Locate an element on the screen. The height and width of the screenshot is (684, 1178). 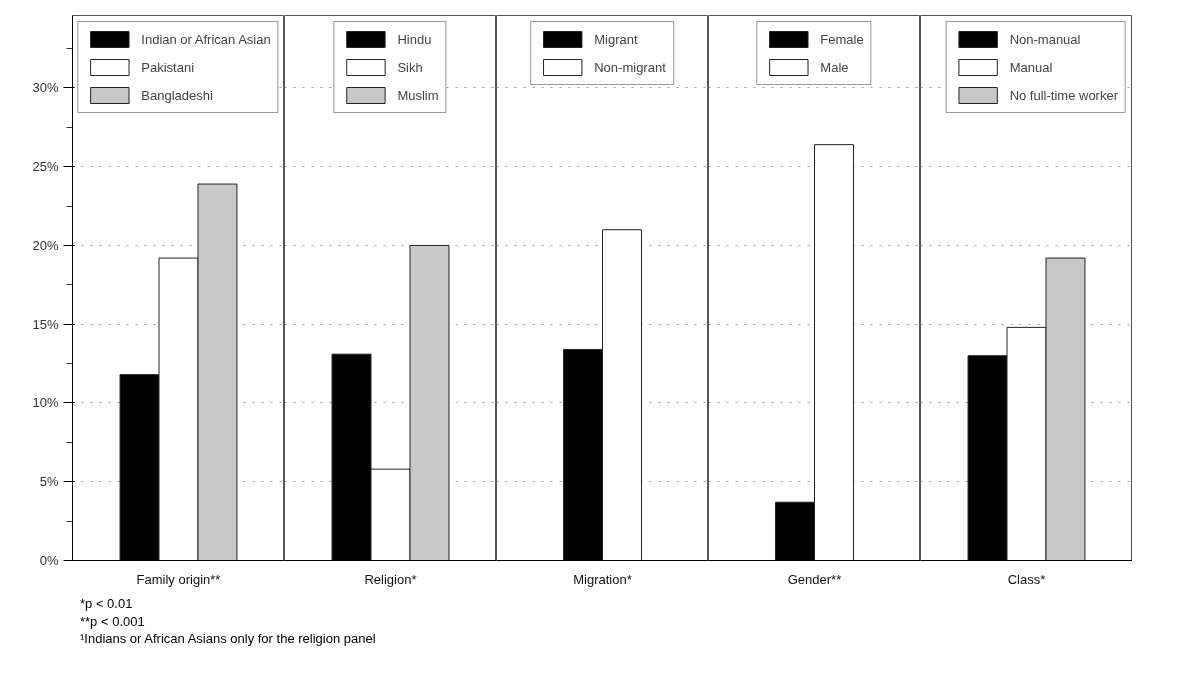
text: ¹Indians or African Asians only for the religion panel is located at coordinates (228, 639).